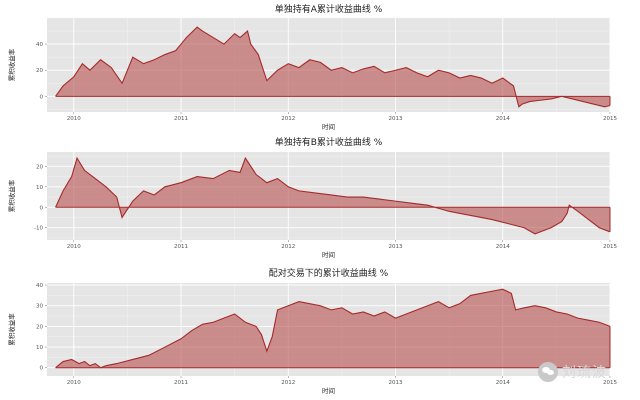 The width and height of the screenshot is (640, 400). What do you see at coordinates (610, 119) in the screenshot?
I see `chart-1-x-tick-label: 2015` at bounding box center [610, 119].